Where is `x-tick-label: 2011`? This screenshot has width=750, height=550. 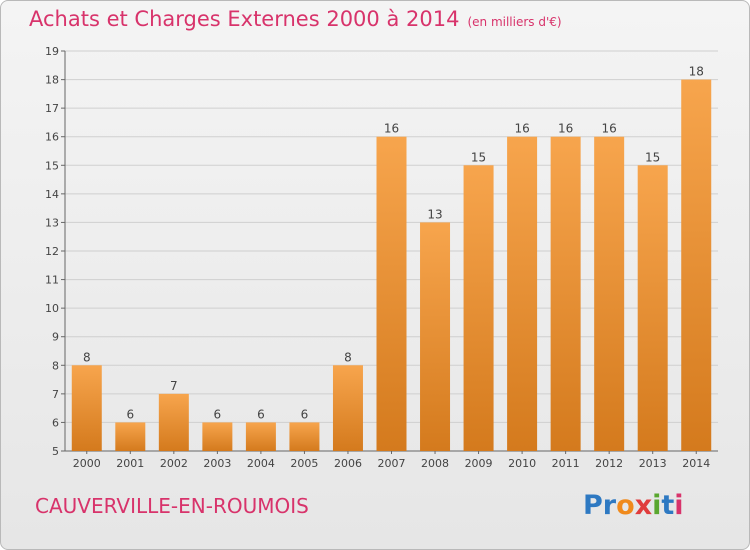
x-tick-label: 2011 is located at coordinates (566, 463).